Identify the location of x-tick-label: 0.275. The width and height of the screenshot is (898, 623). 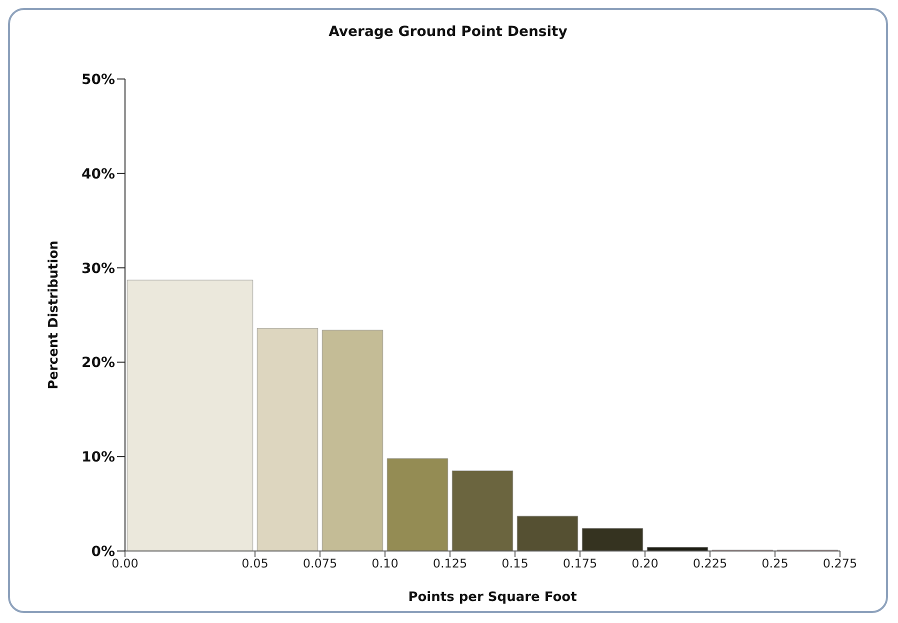
(840, 563).